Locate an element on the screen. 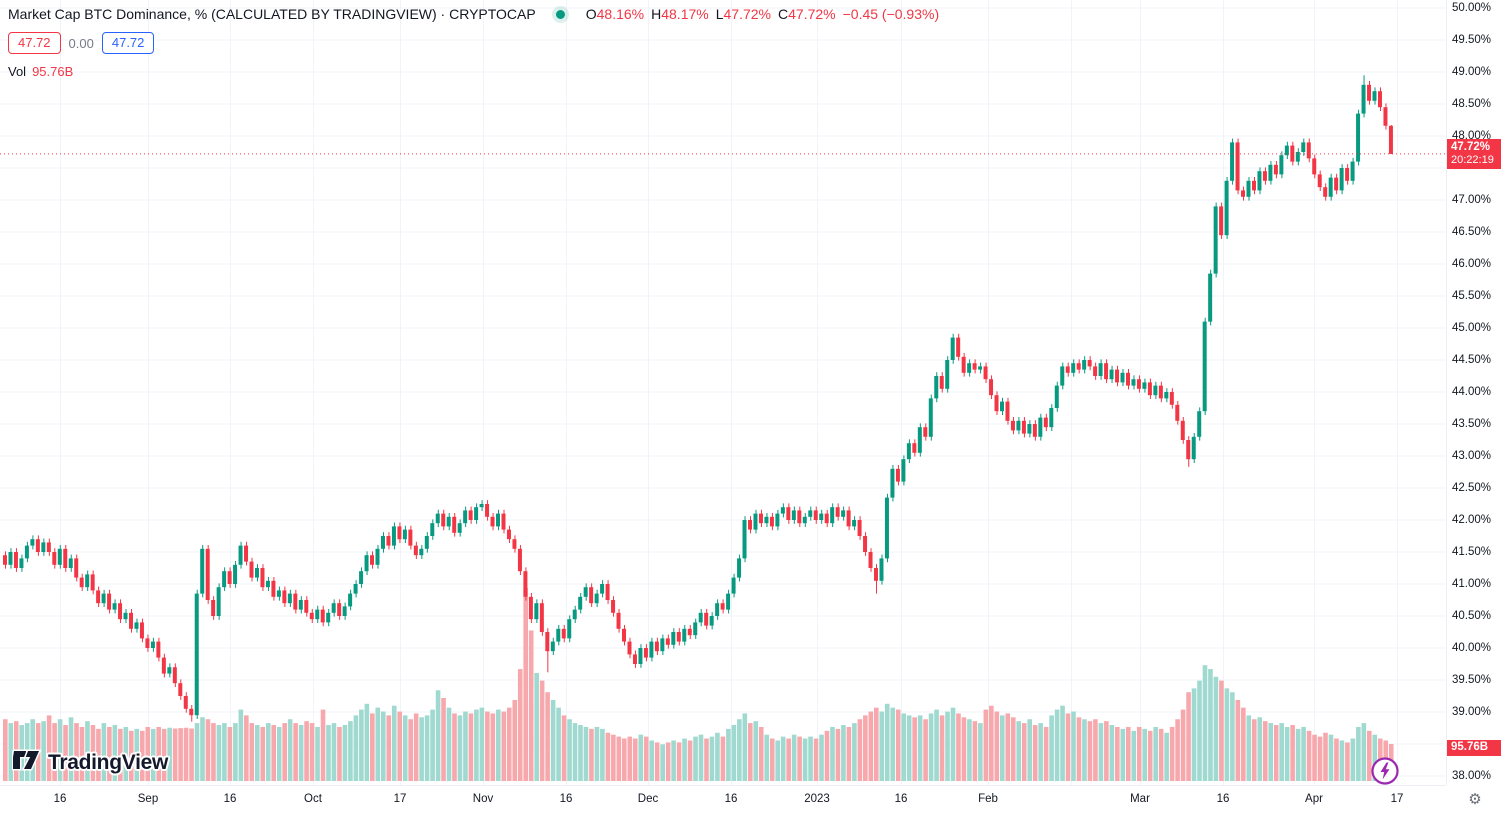 The width and height of the screenshot is (1501, 813). price-tick-label: 49.50% is located at coordinates (1472, 40).